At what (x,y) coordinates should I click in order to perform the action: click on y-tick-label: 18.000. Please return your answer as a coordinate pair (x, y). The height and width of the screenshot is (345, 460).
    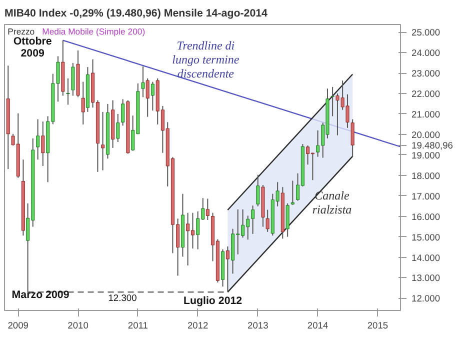
    Looking at the image, I should click on (426, 175).